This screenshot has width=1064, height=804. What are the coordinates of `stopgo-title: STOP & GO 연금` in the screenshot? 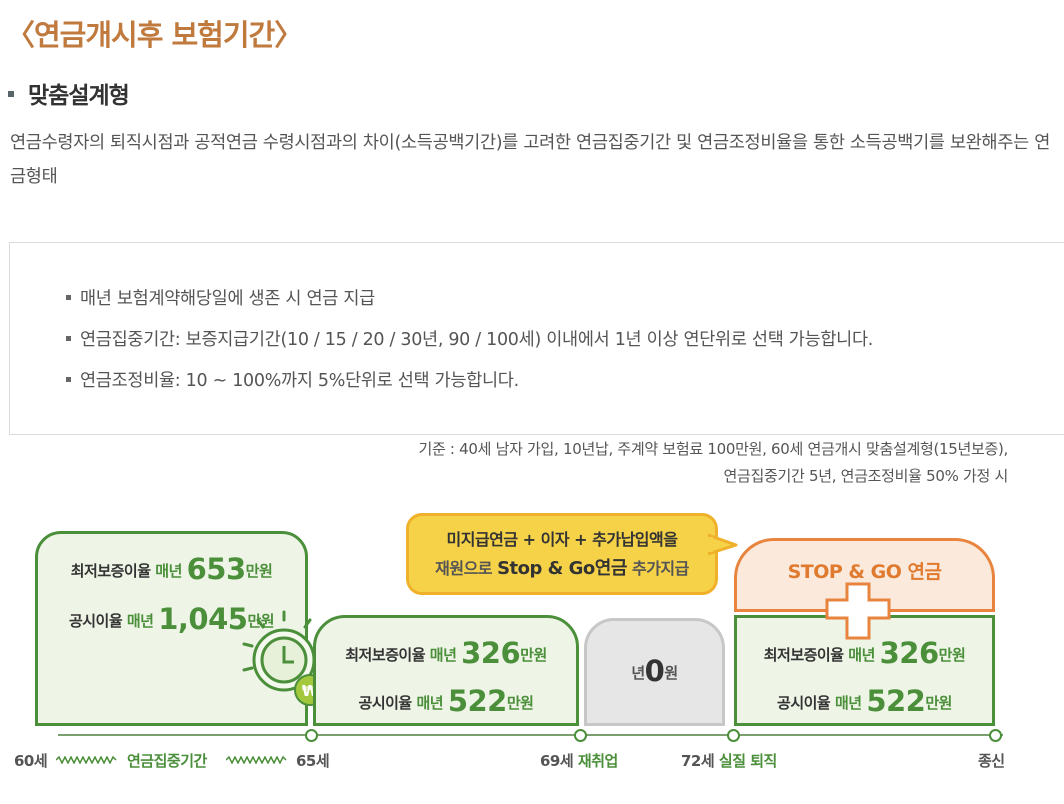 It's located at (864, 572).